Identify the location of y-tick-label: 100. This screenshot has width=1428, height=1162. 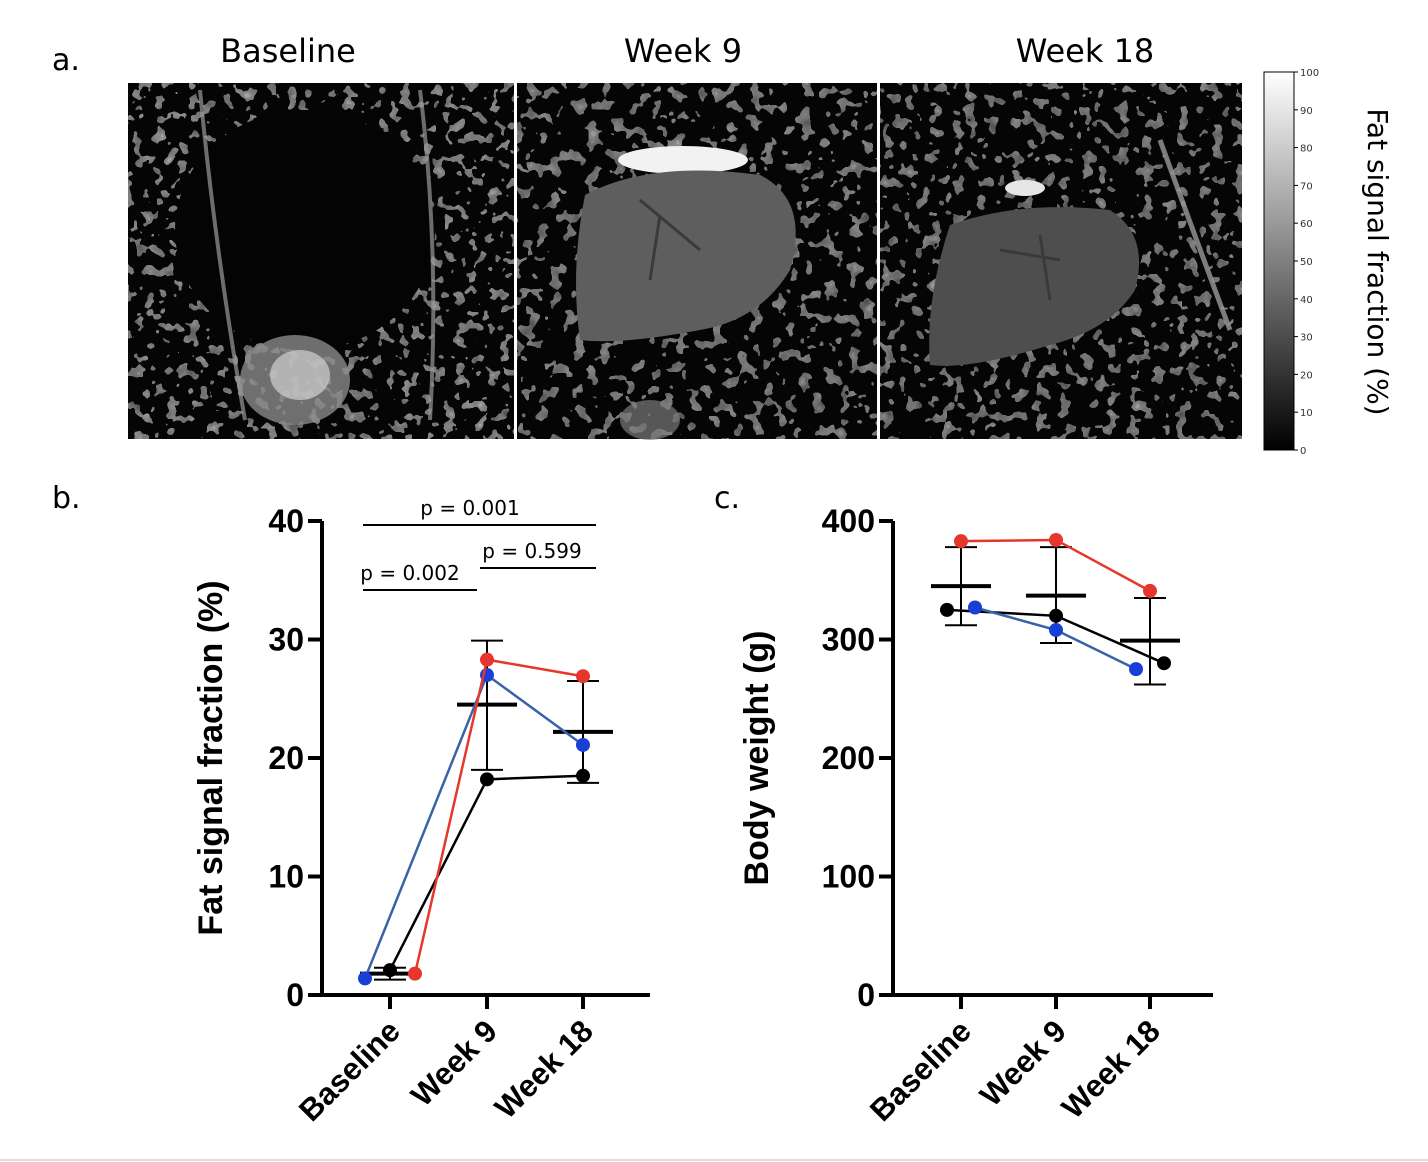
(848, 877).